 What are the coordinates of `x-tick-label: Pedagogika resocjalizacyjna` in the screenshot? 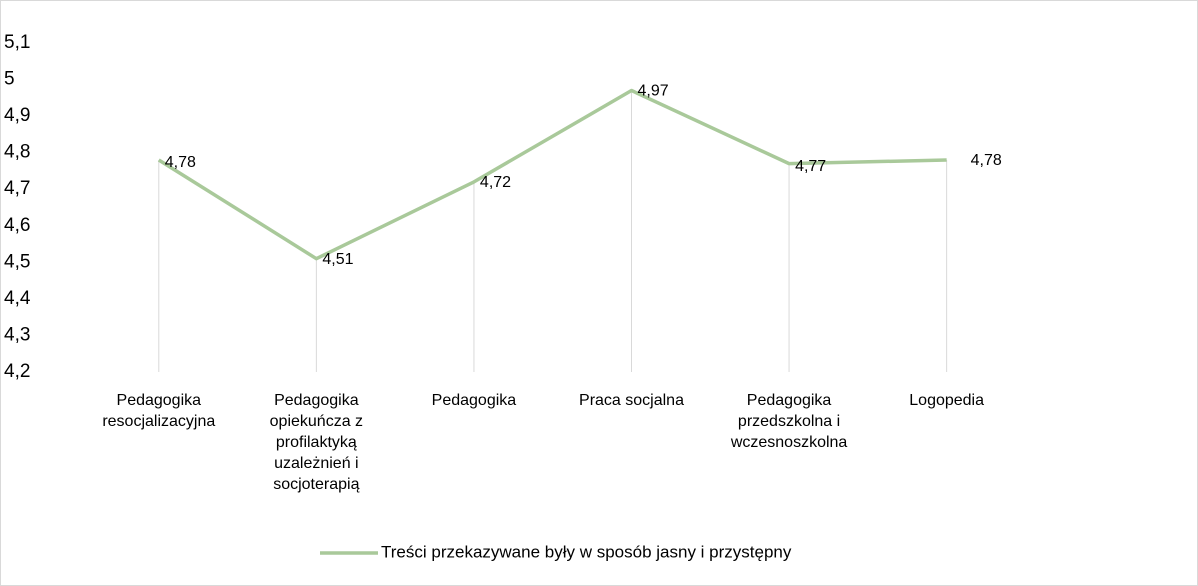 It's located at (159, 411).